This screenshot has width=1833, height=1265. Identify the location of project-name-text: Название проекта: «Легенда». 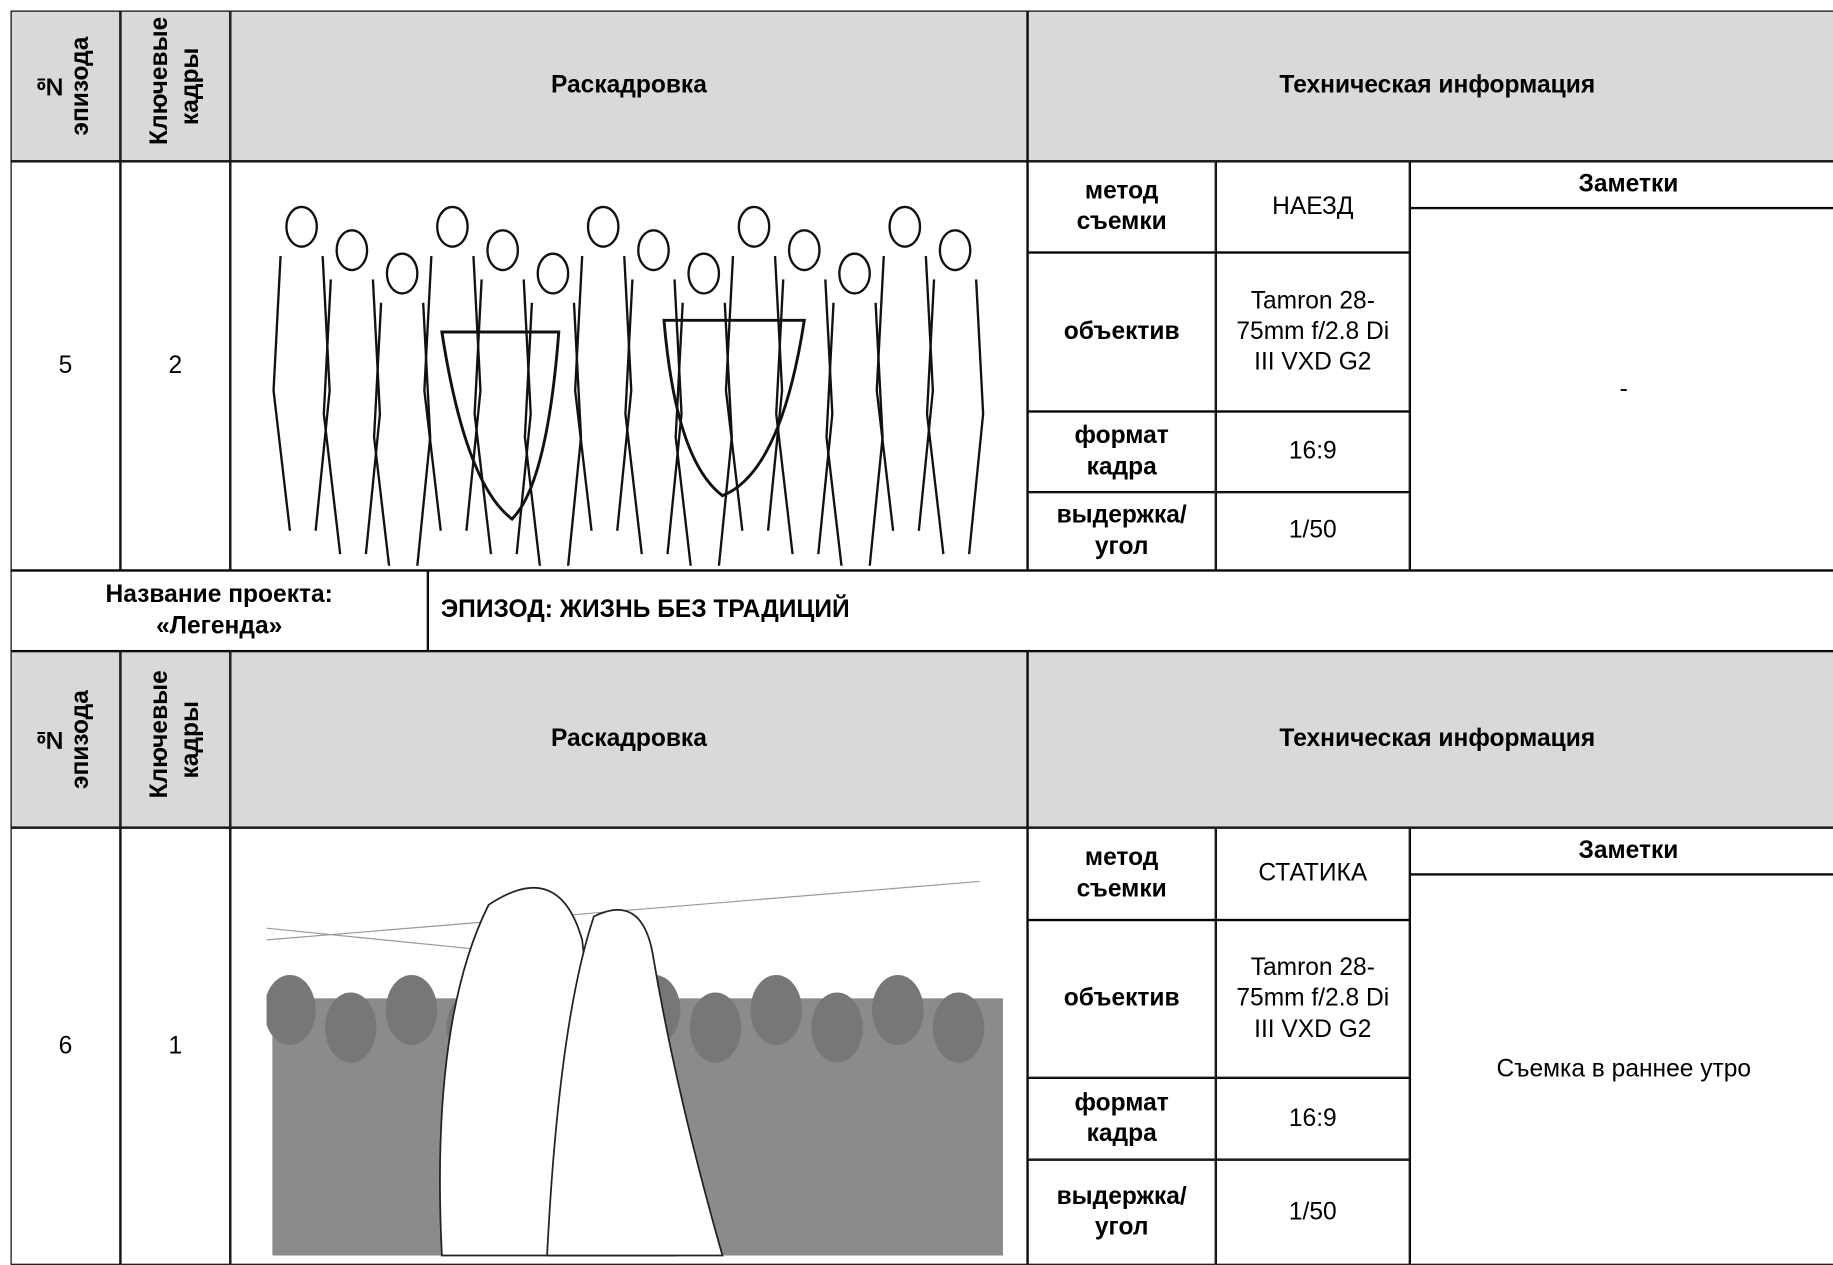
(219, 610).